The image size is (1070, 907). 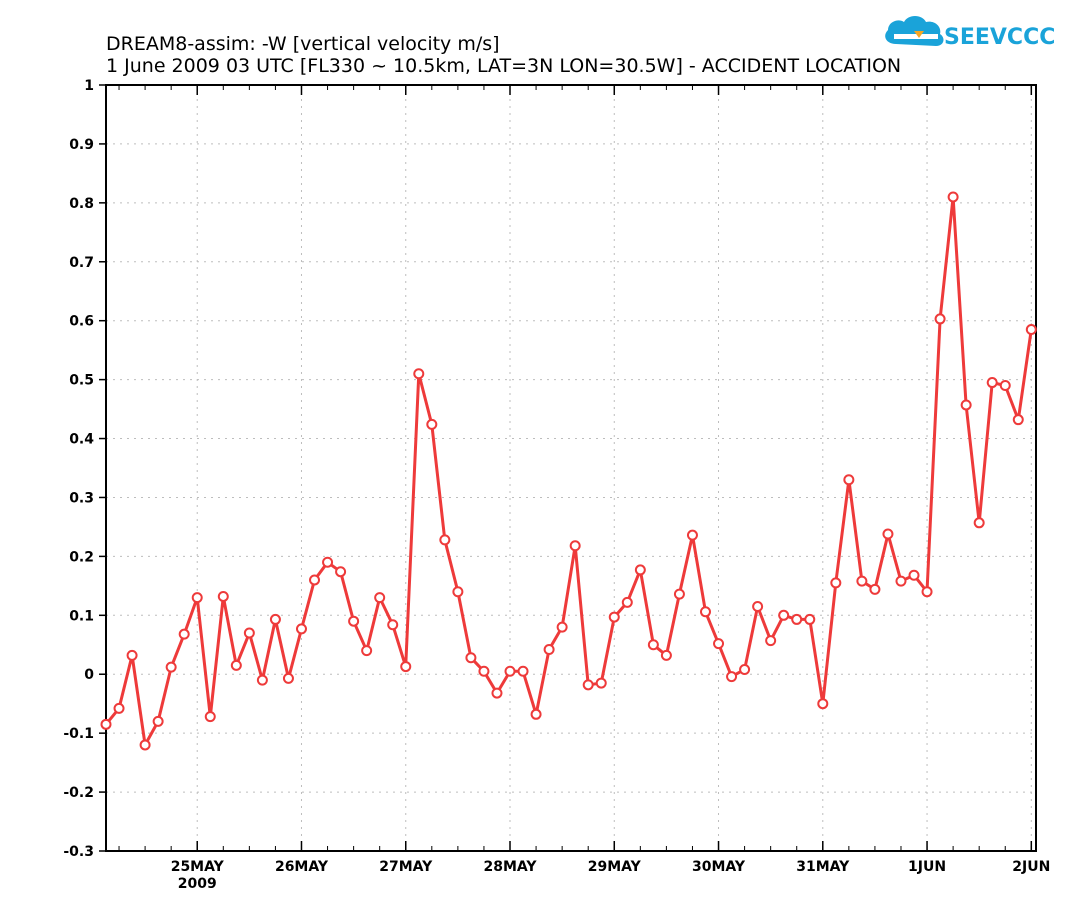 What do you see at coordinates (81, 322) in the screenshot?
I see `y-tick-label: 0.6` at bounding box center [81, 322].